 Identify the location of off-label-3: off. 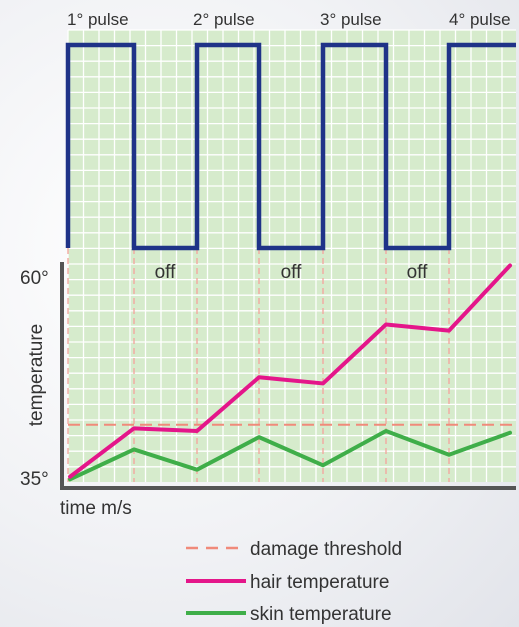
(418, 272).